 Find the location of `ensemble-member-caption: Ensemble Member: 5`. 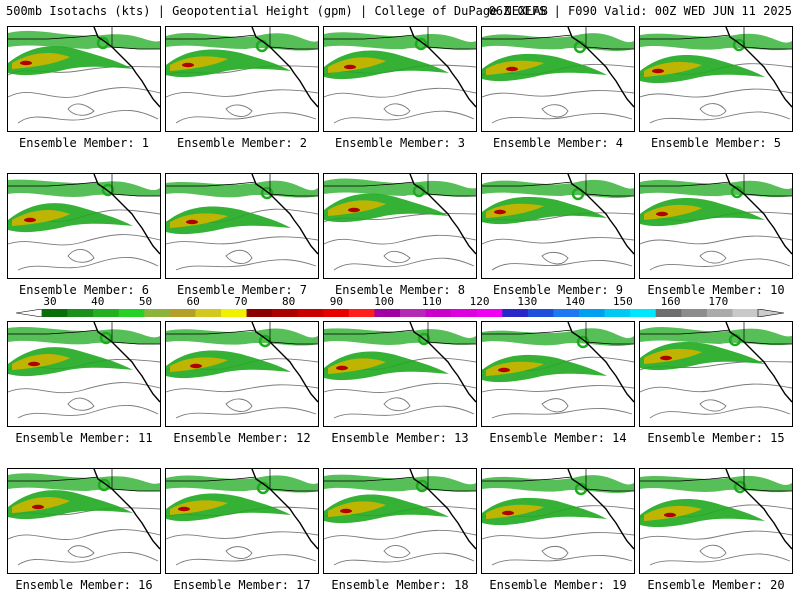

ensemble-member-caption: Ensemble Member: 5 is located at coordinates (716, 143).